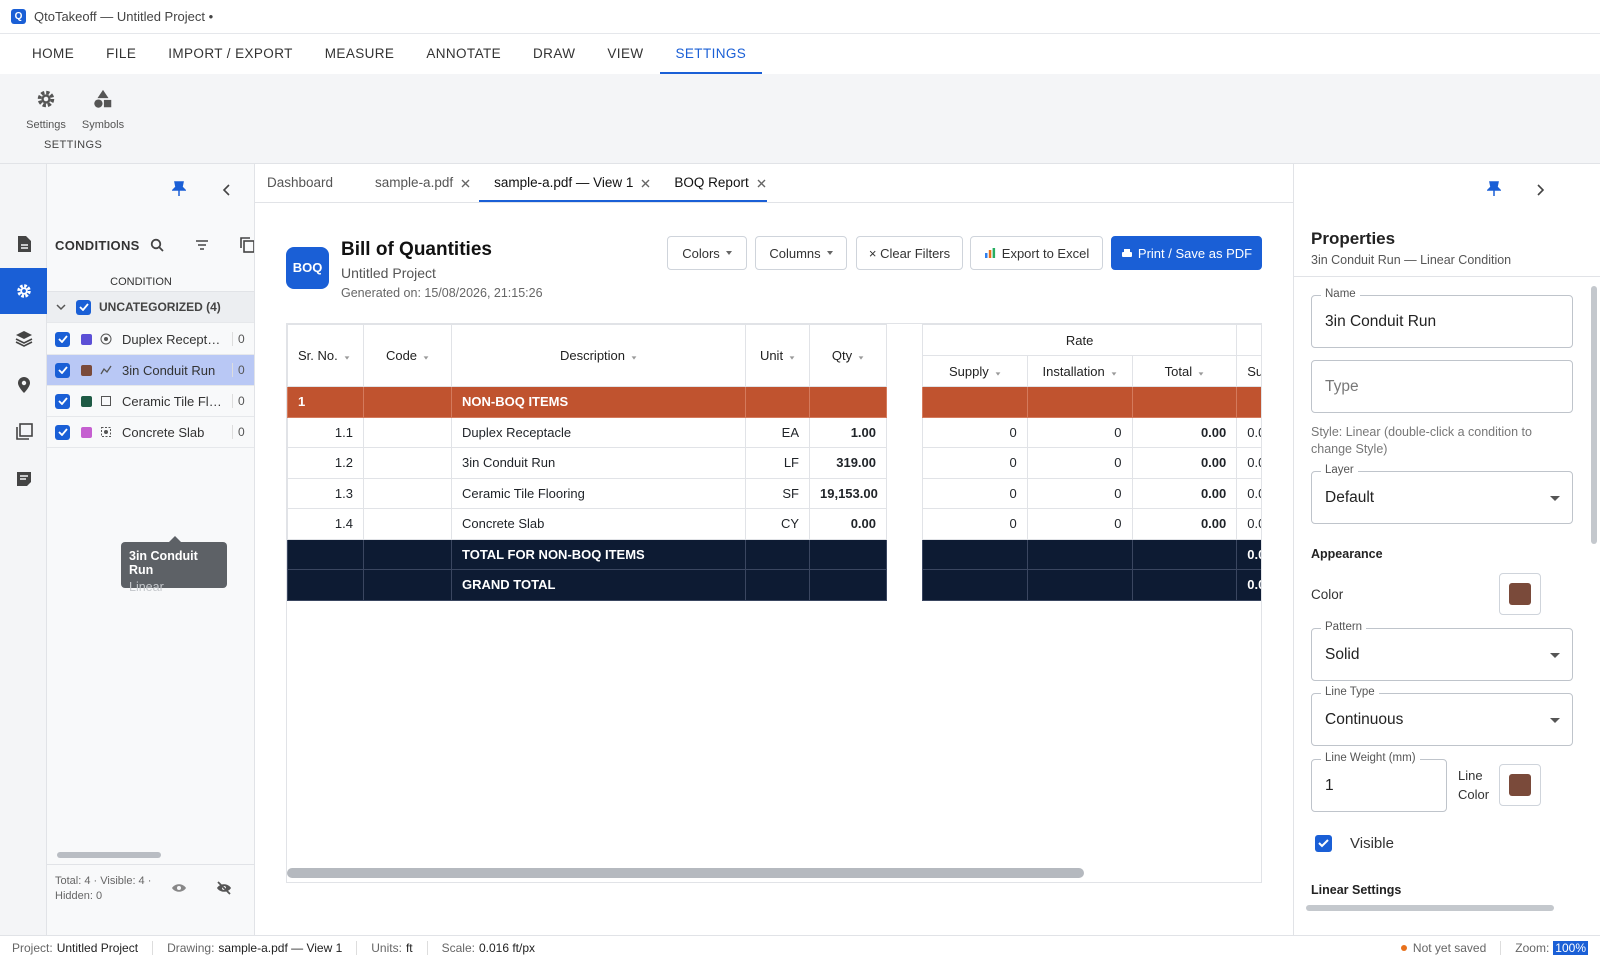  I want to click on visible-checkbox, so click(1323, 843).